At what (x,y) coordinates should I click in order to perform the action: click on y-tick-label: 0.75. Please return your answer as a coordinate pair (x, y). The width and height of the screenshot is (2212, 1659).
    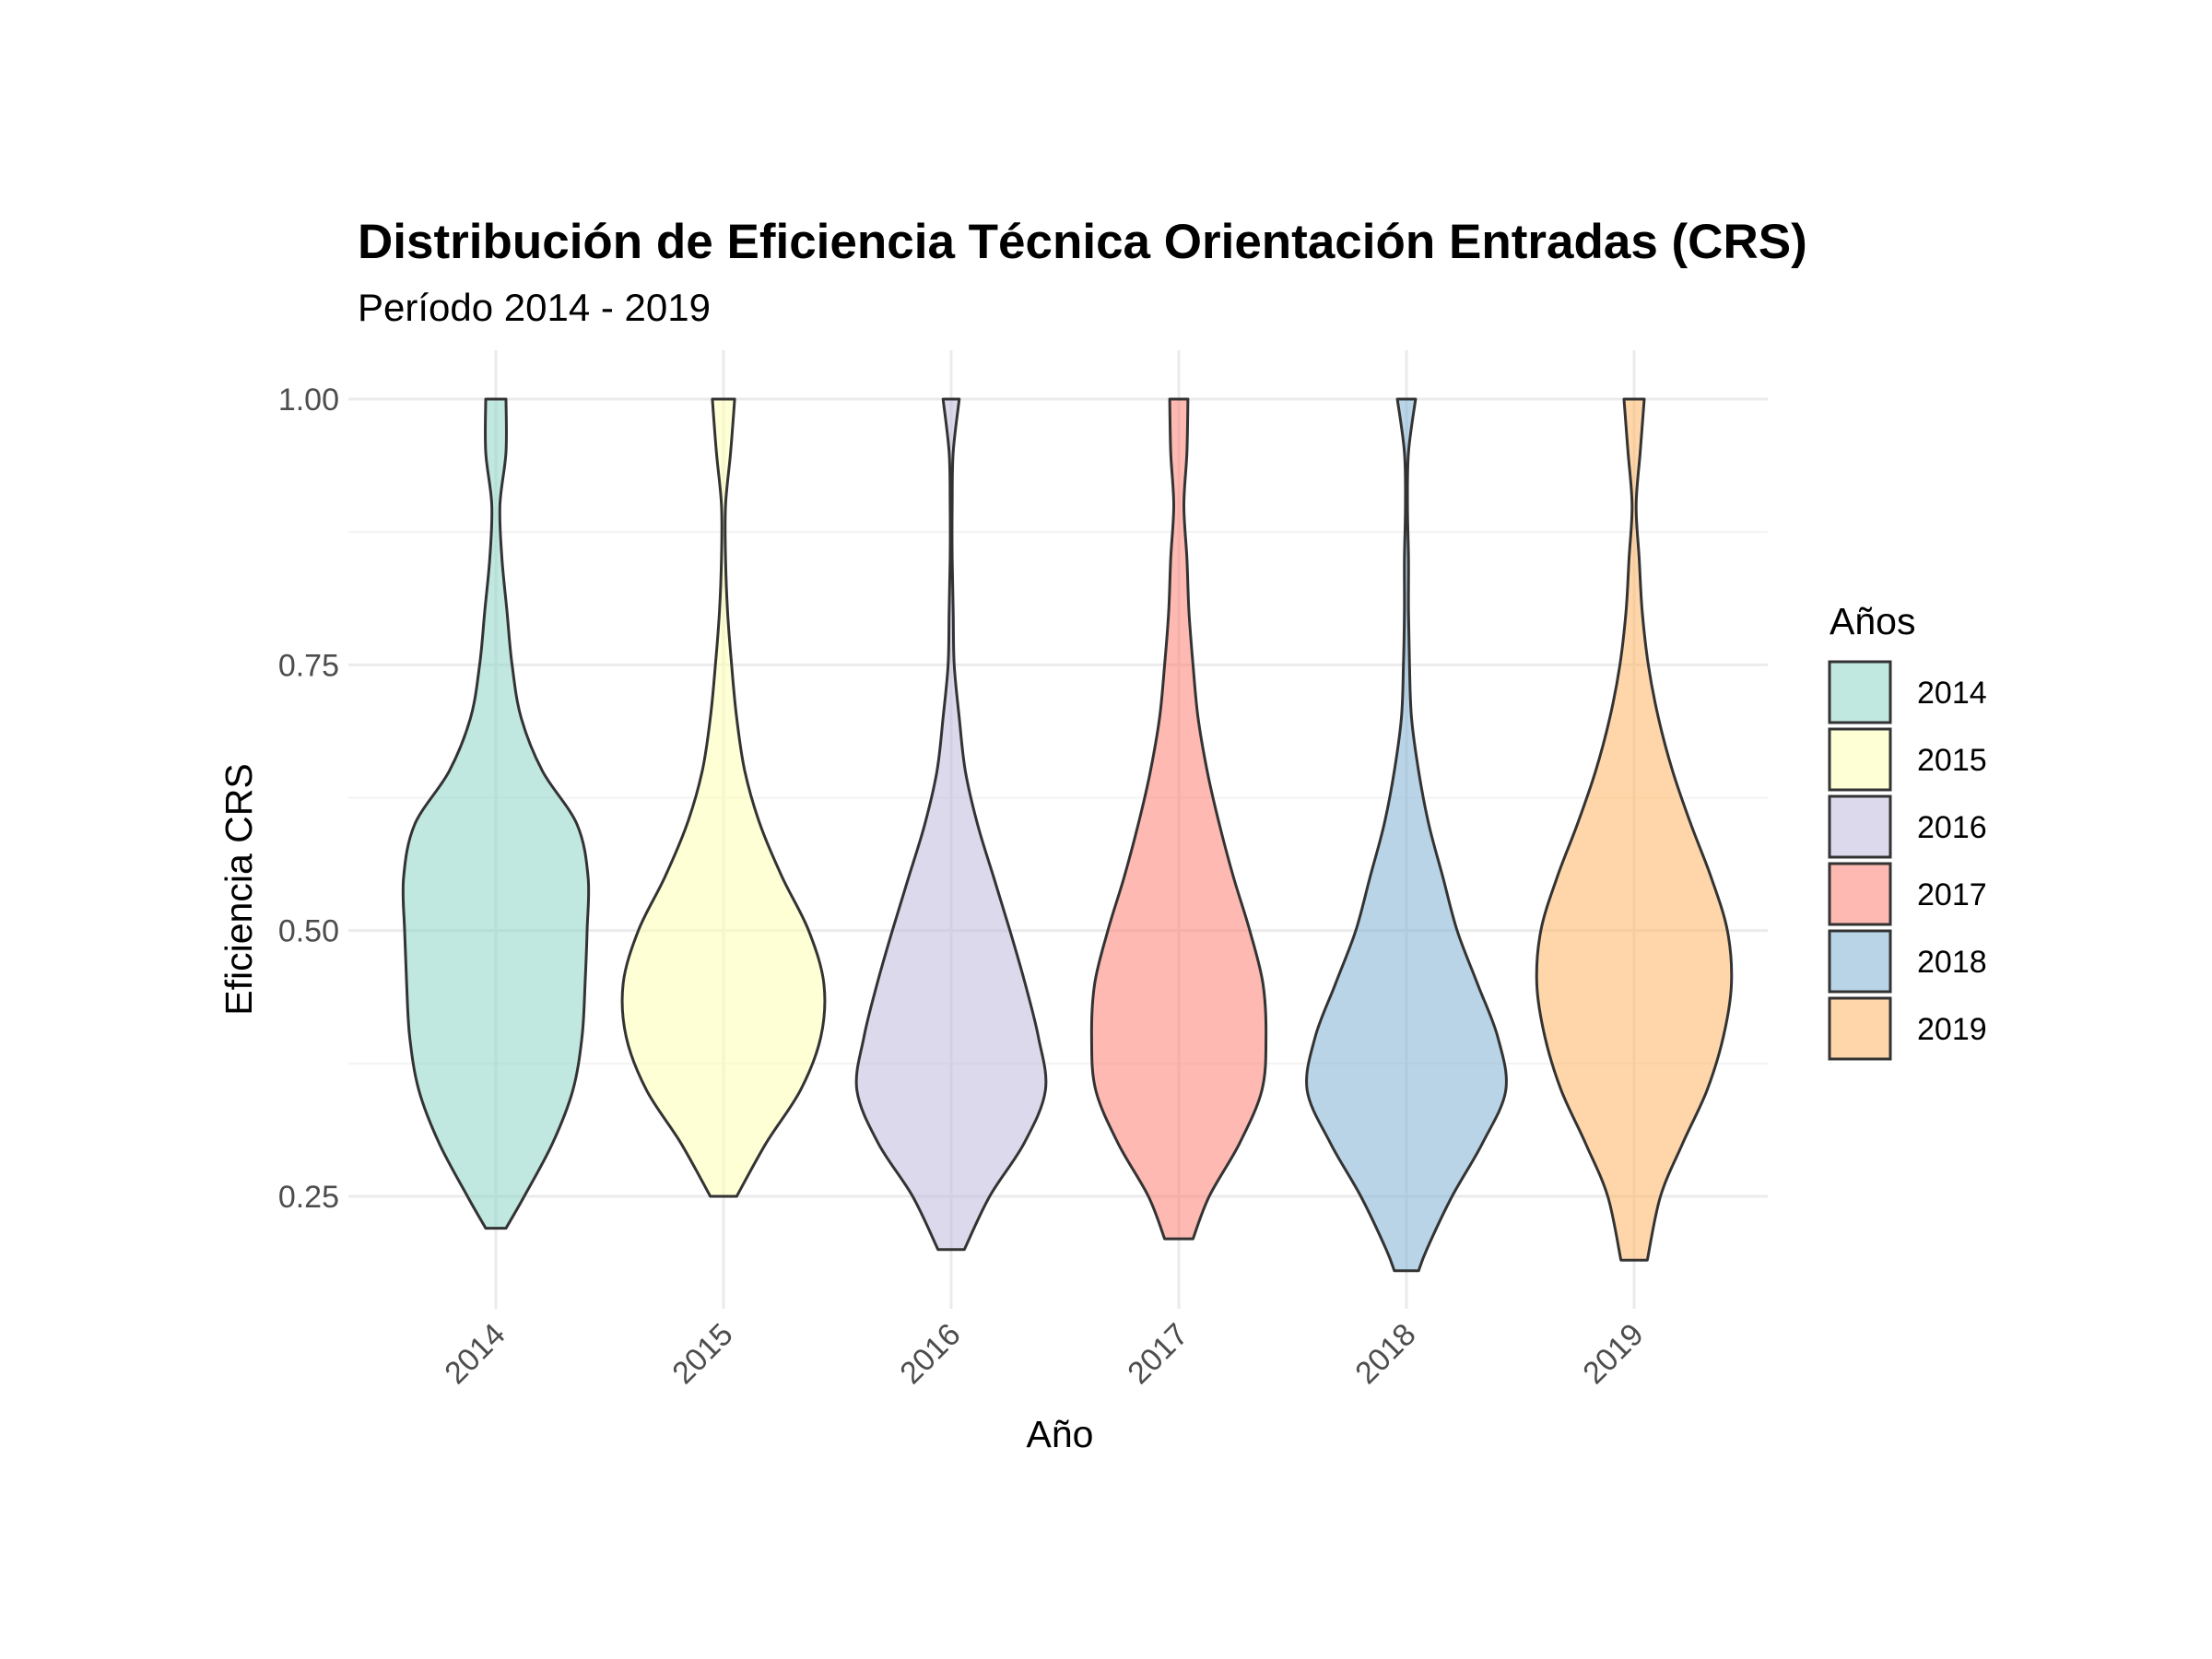
    Looking at the image, I should click on (308, 665).